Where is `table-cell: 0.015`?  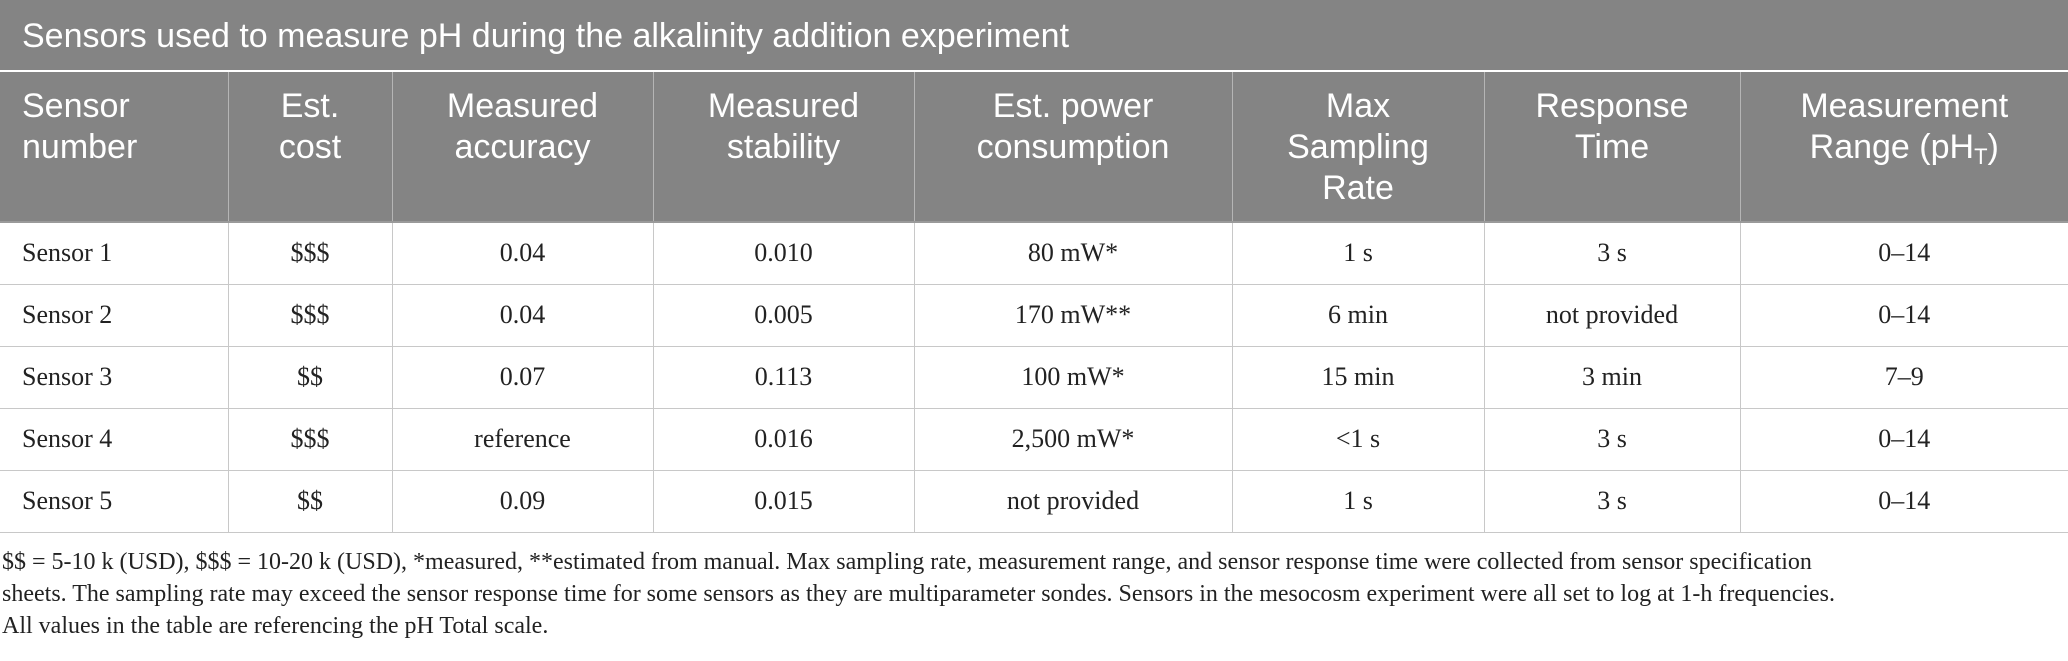
table-cell: 0.015 is located at coordinates (784, 501).